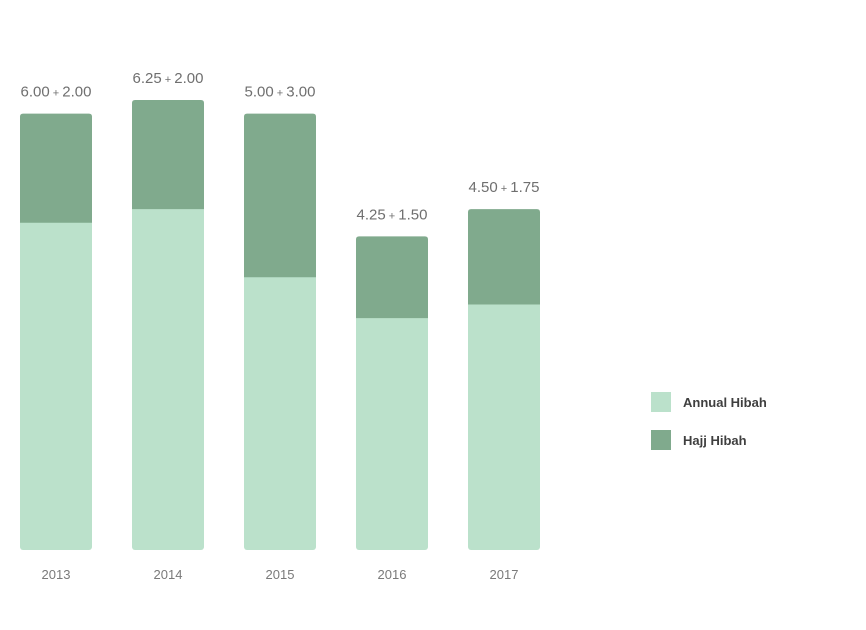 The height and width of the screenshot is (630, 866). I want to click on bar-hajj-hibah-2015, so click(280, 195).